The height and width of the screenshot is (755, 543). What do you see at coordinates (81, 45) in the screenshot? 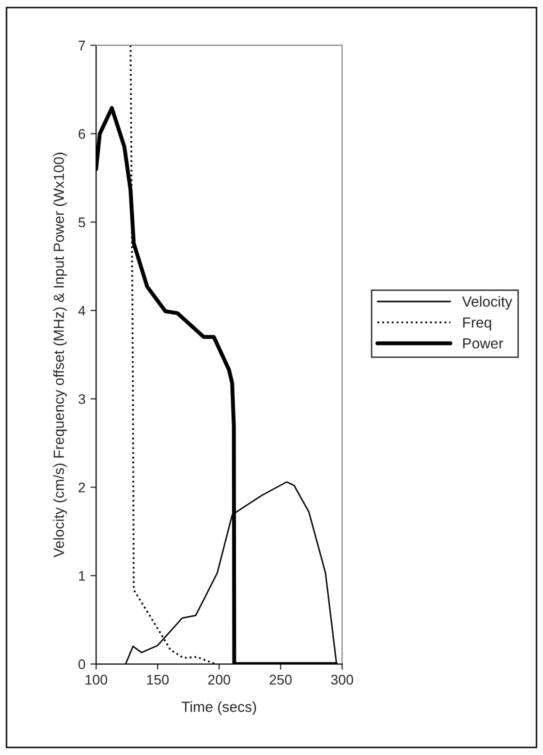
I see `y-tick-label: 7` at bounding box center [81, 45].